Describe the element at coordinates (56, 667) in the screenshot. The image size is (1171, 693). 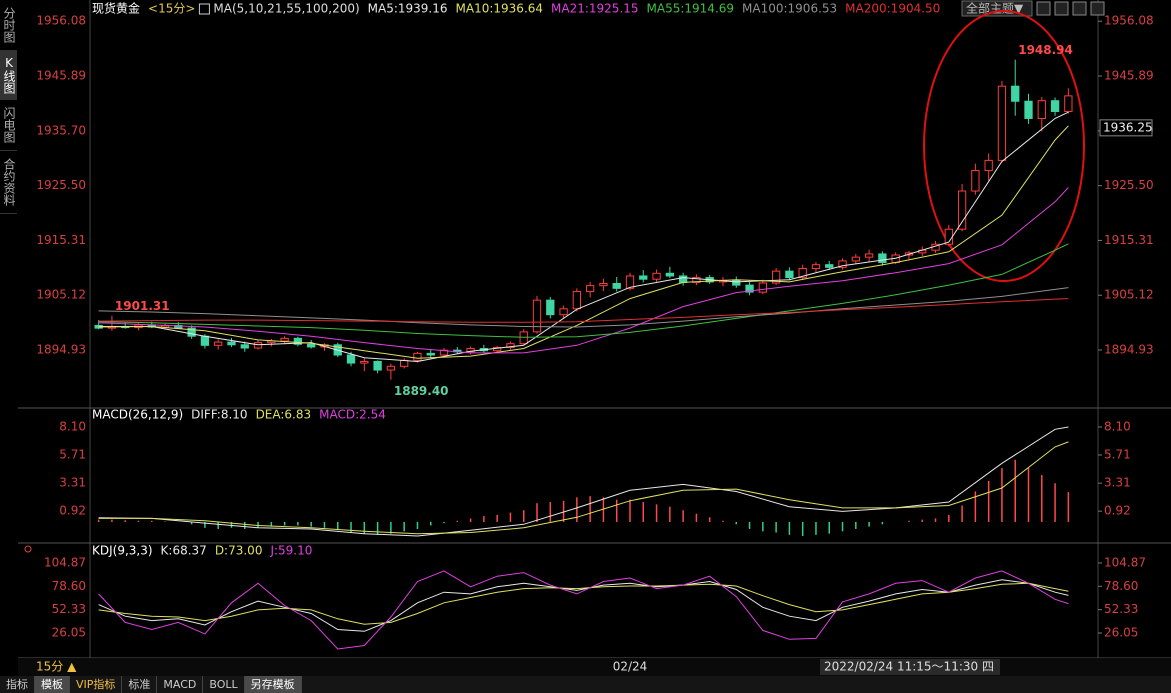
I see `period-label: 15分 ▲` at that location.